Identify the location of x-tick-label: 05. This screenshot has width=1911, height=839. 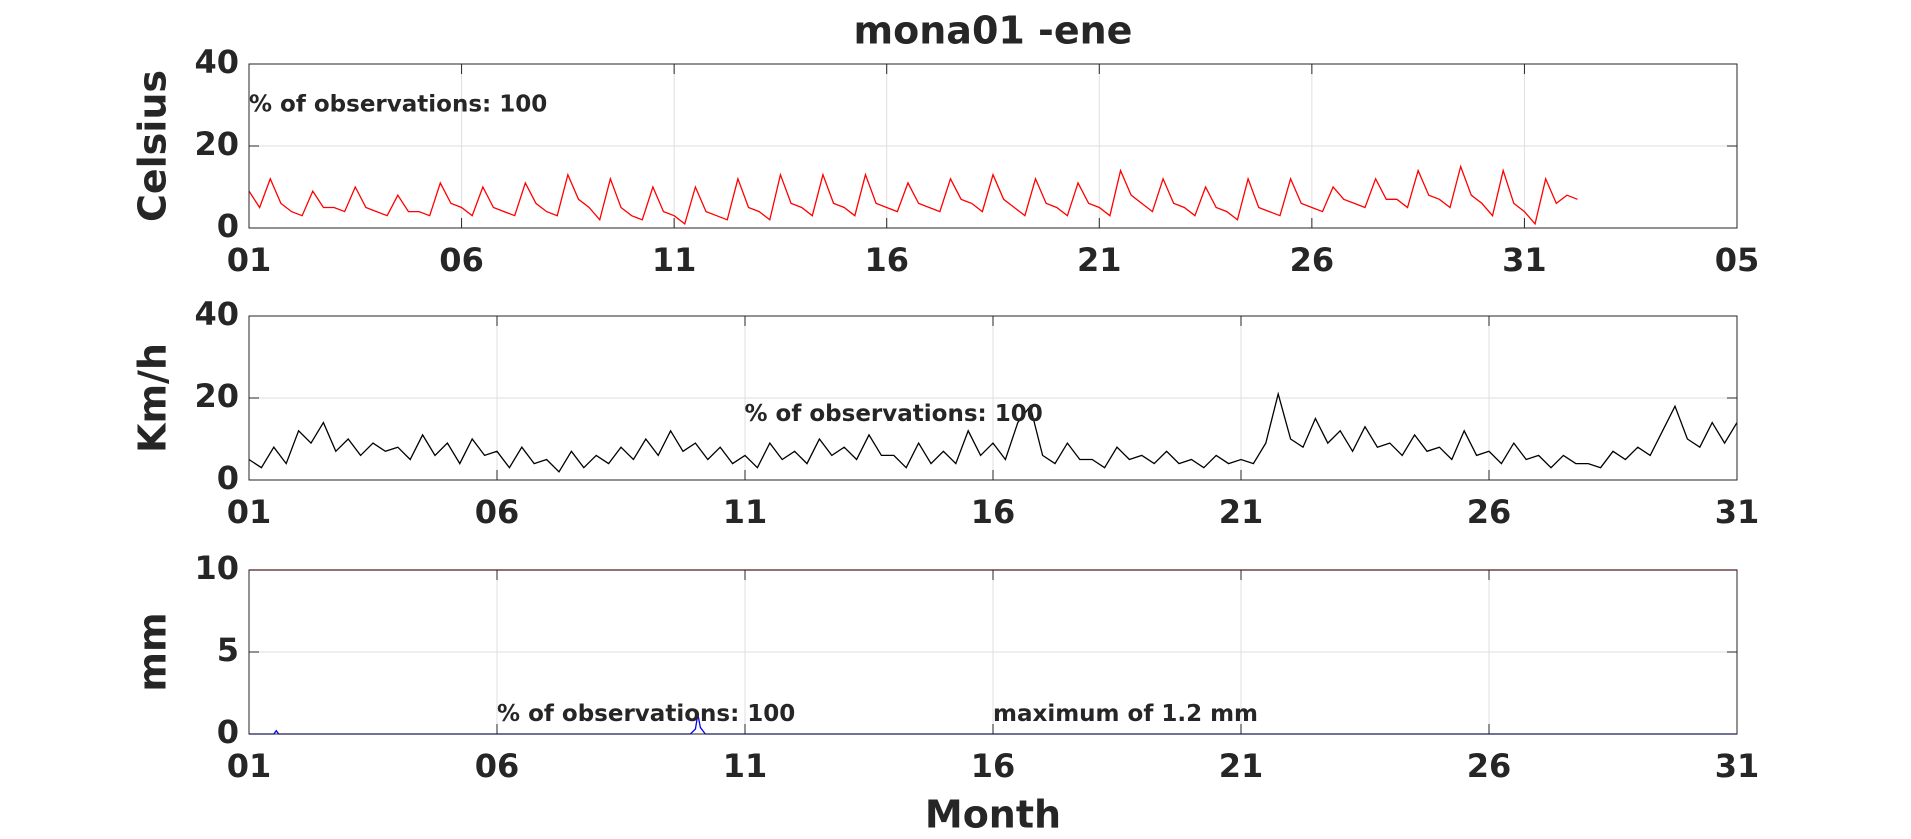
(1737, 260).